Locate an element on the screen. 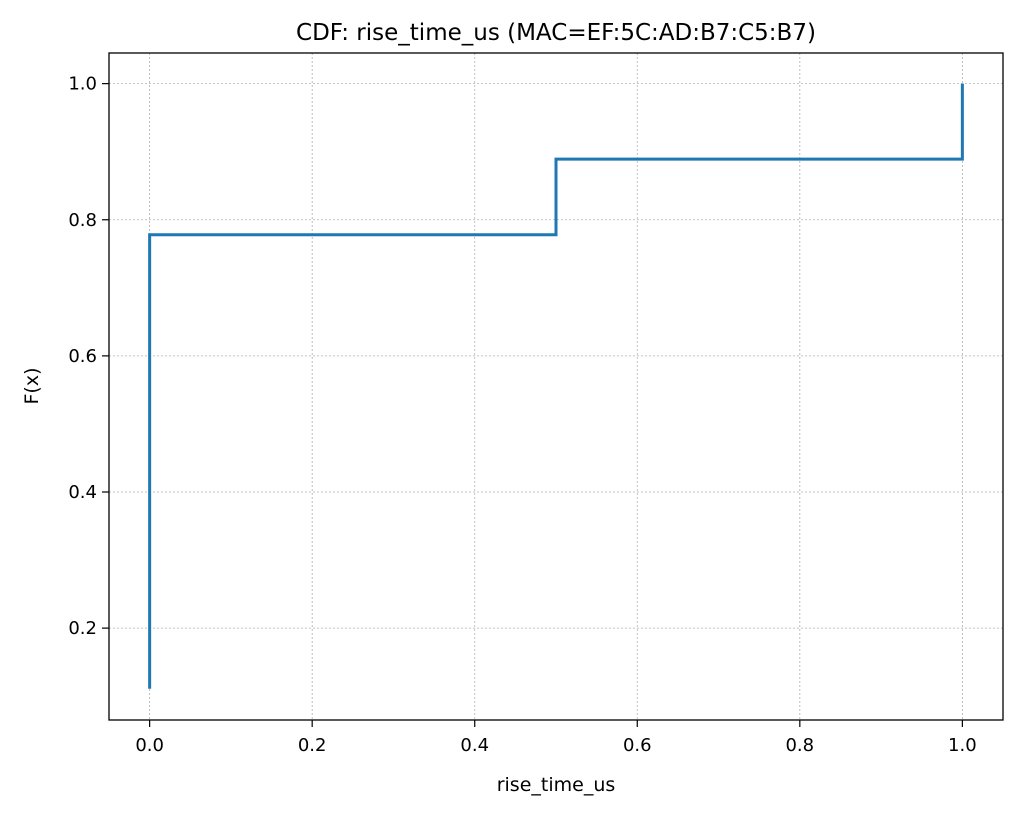 The image size is (1020, 815). y-tick-label: 0.8 is located at coordinates (82, 220).